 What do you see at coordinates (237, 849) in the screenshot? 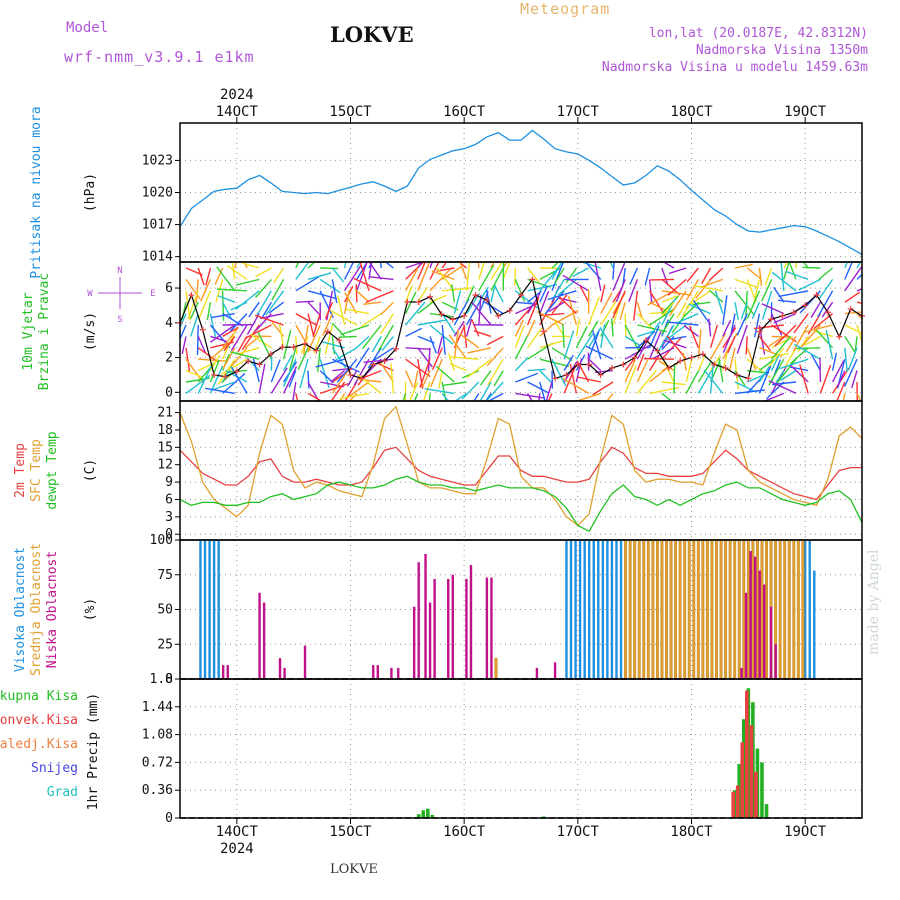
I see `x-year-label-bottom: 2024` at bounding box center [237, 849].